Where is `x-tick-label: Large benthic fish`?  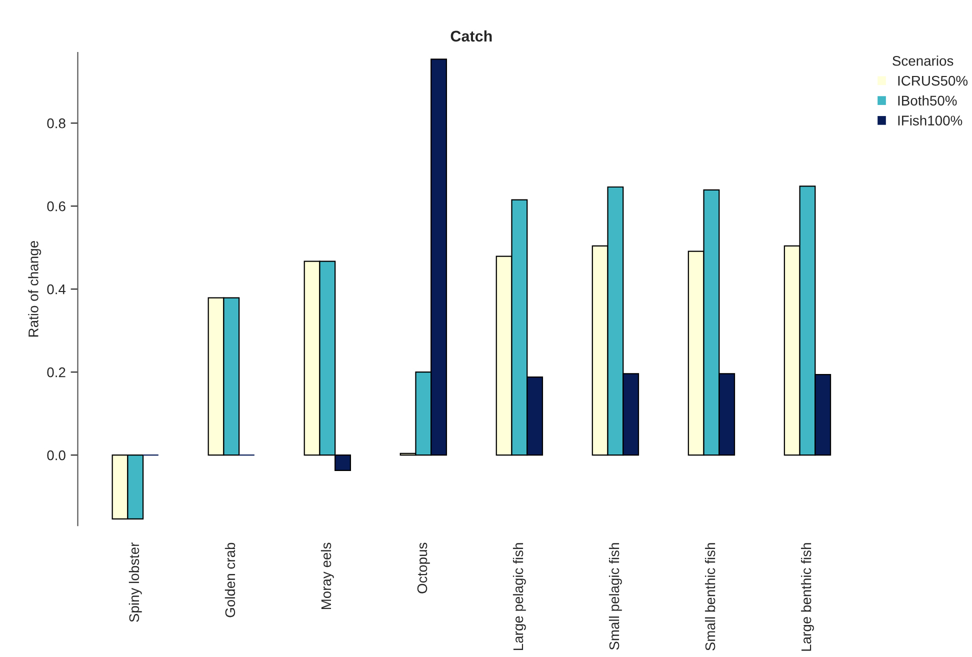 x-tick-label: Large benthic fish is located at coordinates (807, 597).